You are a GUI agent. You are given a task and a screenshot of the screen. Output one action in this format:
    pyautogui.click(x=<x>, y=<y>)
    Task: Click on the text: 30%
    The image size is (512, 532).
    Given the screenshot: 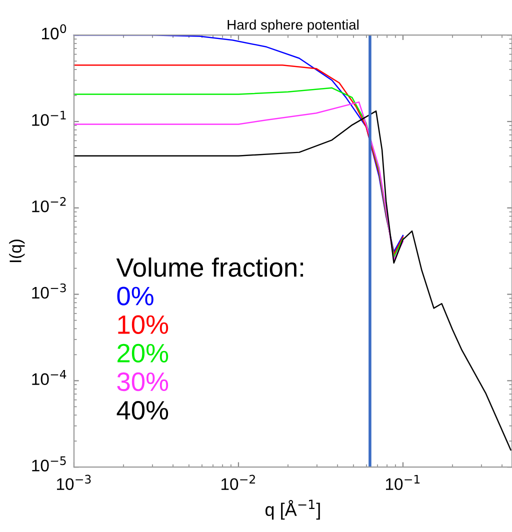 What is the action you would take?
    pyautogui.click(x=142, y=382)
    